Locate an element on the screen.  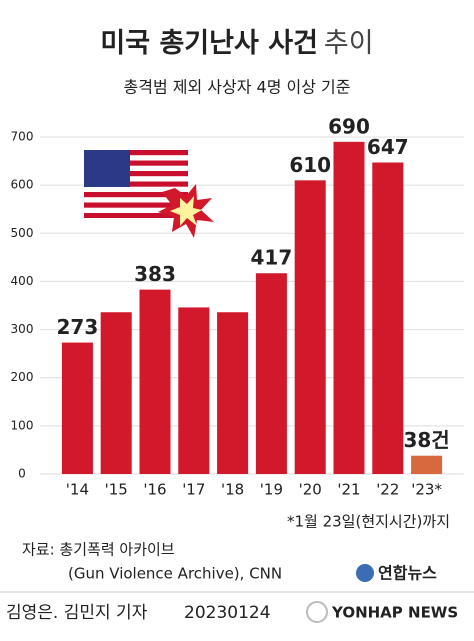
value-label: 273 is located at coordinates (78, 327).